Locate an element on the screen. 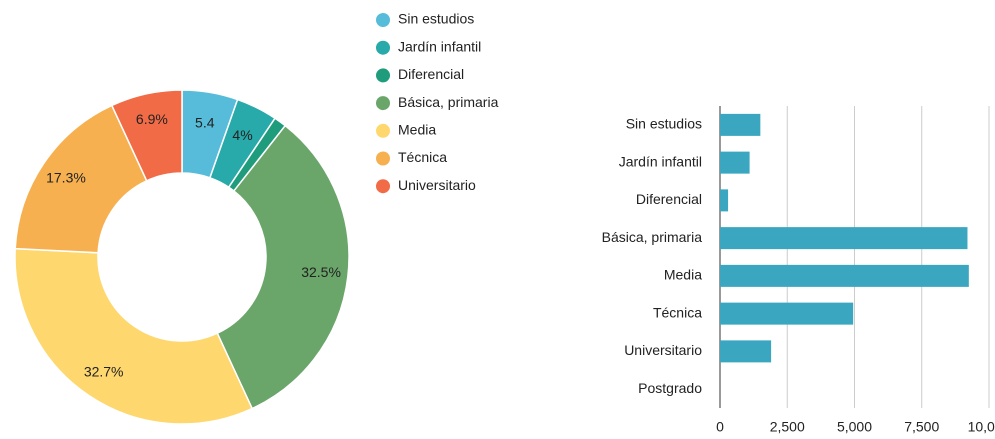  x-tick-label: 0 is located at coordinates (720, 427).